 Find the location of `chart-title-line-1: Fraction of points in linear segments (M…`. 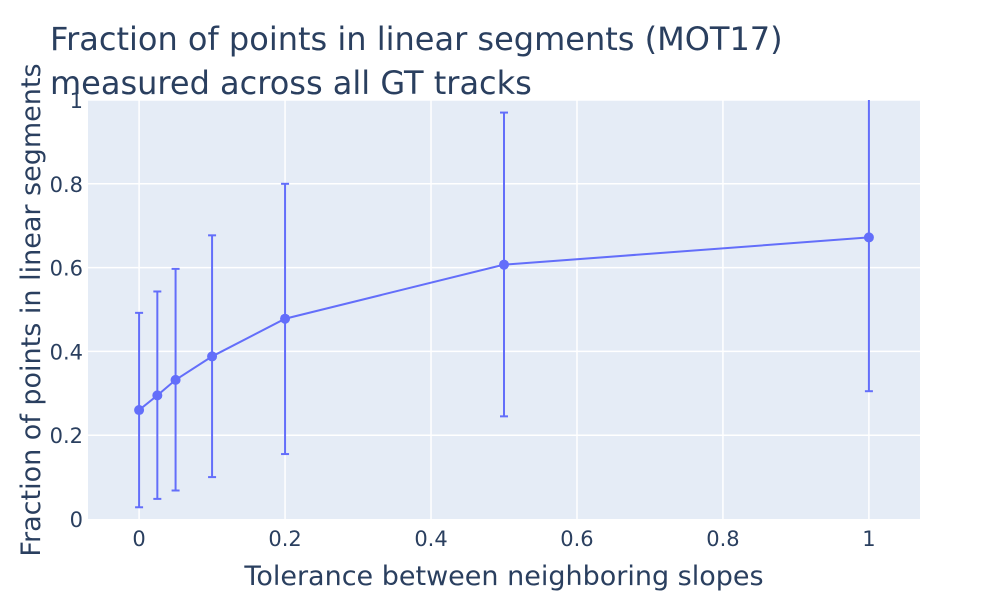

chart-title-line-1: Fraction of points in linear segments (M… is located at coordinates (416, 39).